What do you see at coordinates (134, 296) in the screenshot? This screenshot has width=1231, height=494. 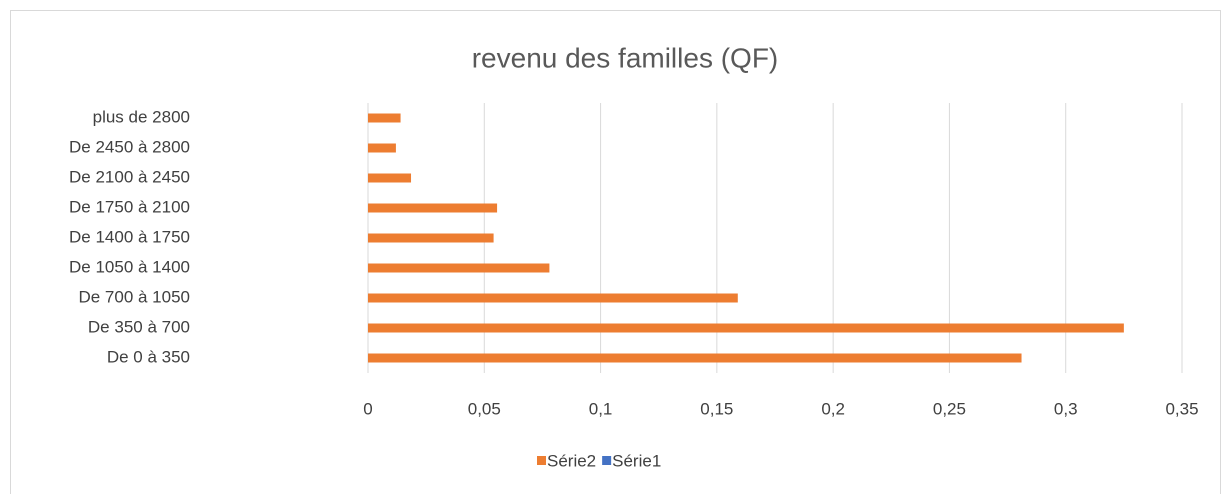 I see `y-tick-label: De 700 à 1050` at bounding box center [134, 296].